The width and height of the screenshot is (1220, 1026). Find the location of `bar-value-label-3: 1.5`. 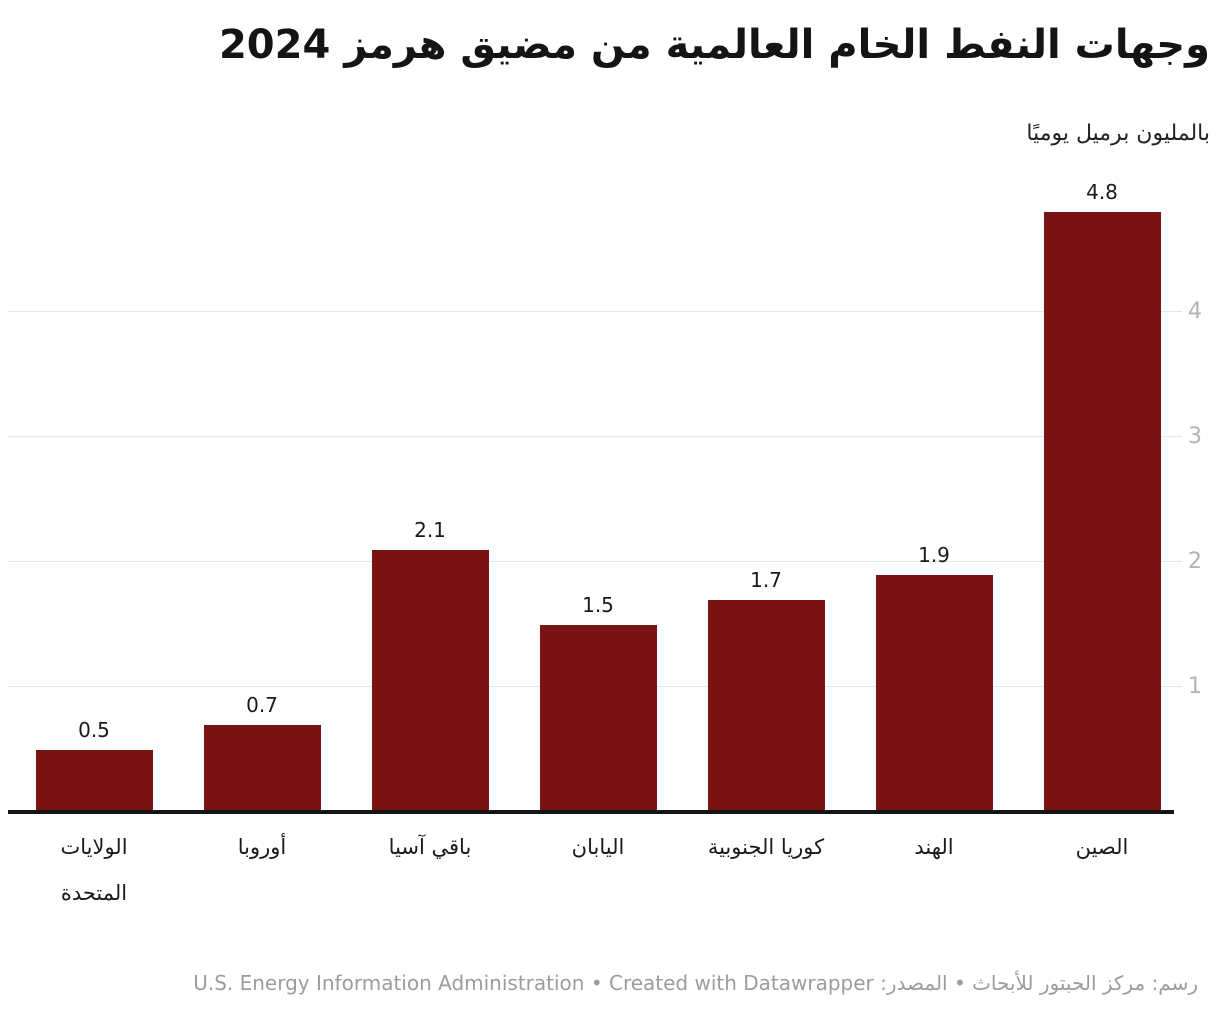

bar-value-label-3: 1.5 is located at coordinates (598, 604).